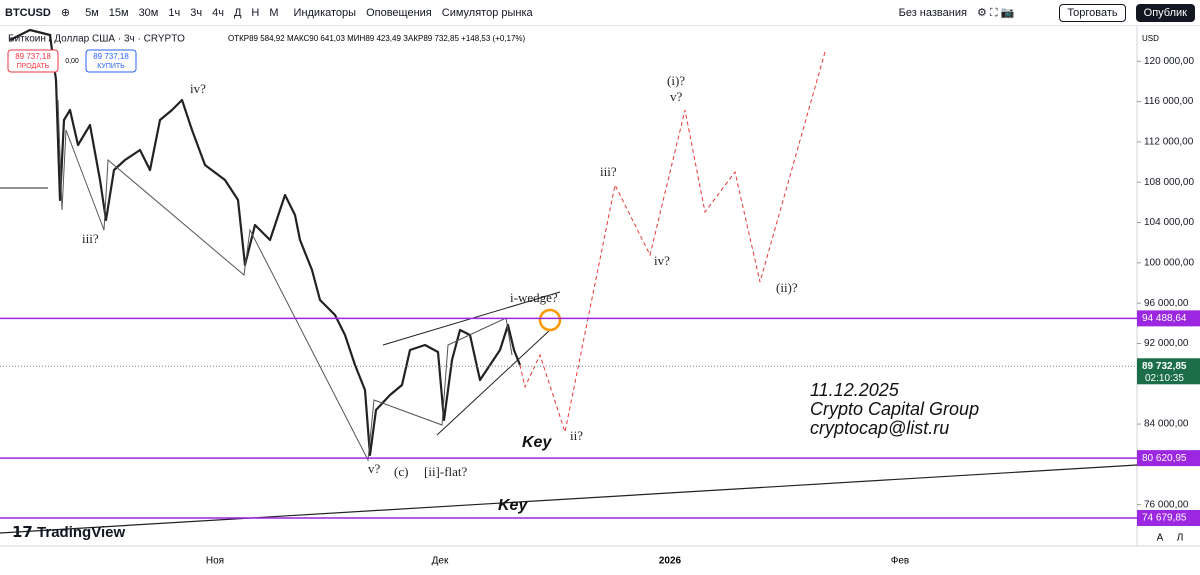  What do you see at coordinates (111, 56) in the screenshot?
I see `buy-price: 89 737,18` at bounding box center [111, 56].